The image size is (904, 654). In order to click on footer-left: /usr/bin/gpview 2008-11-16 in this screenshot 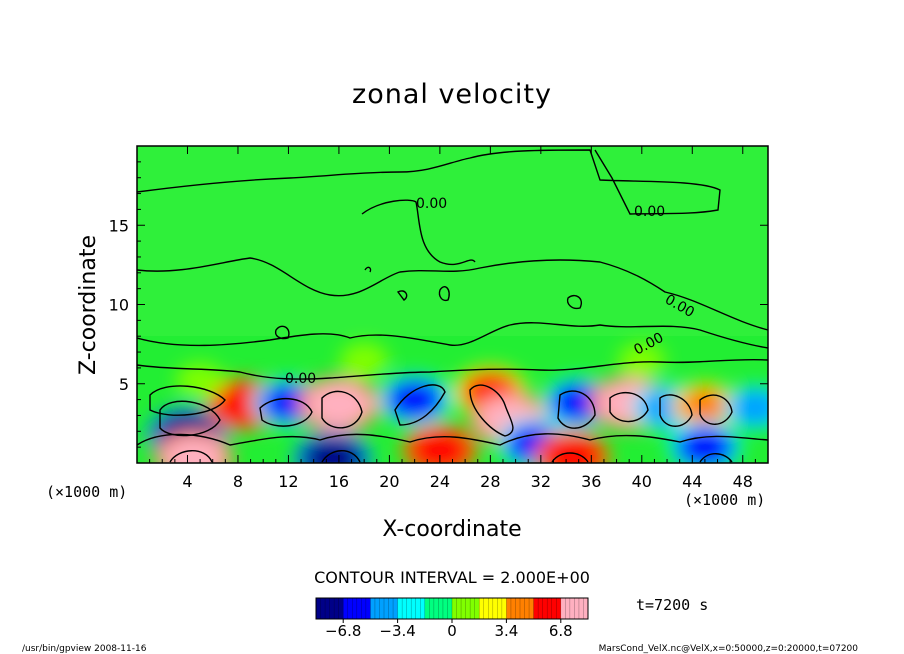, I will do `click(84, 649)`.